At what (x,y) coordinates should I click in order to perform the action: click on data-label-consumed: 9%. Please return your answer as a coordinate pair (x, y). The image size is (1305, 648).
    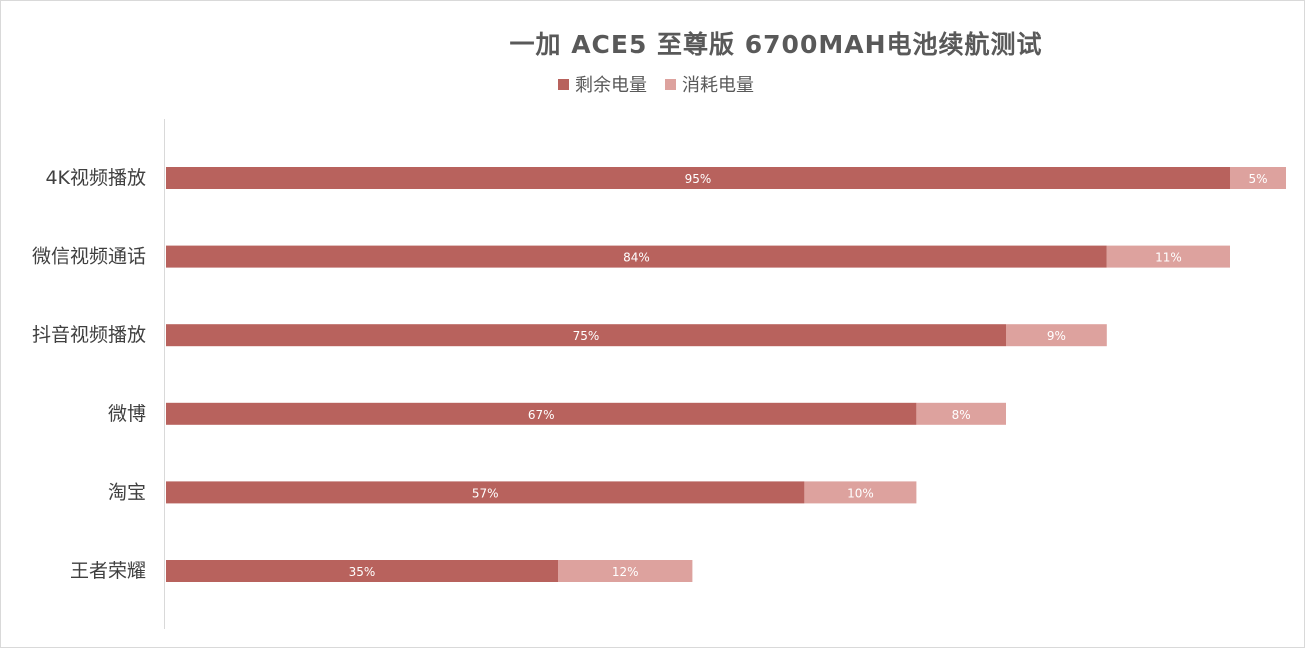
    Looking at the image, I should click on (1056, 336).